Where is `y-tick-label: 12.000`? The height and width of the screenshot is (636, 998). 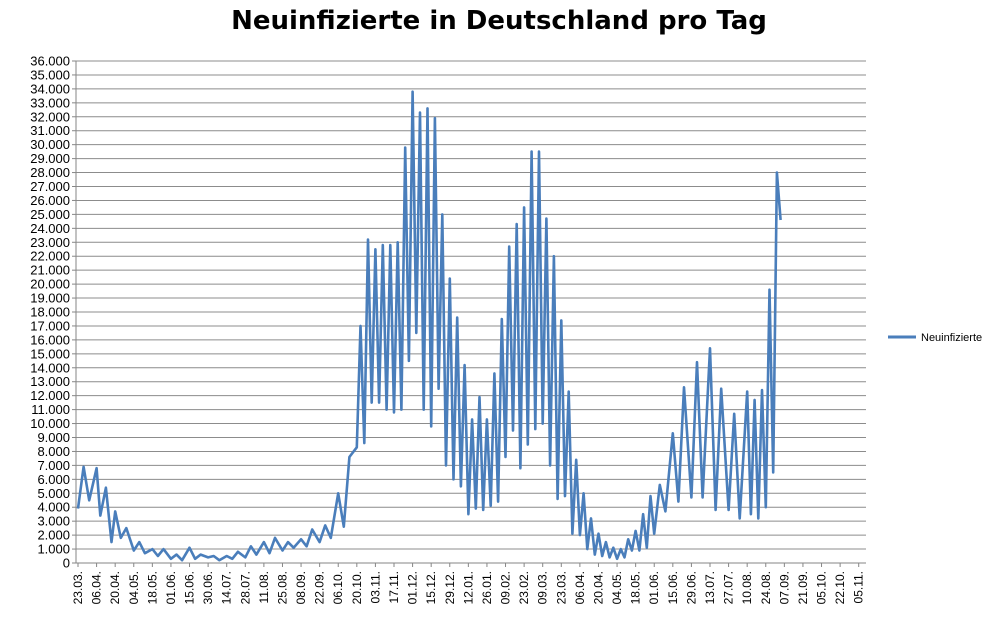 y-tick-label: 12.000 is located at coordinates (50, 395).